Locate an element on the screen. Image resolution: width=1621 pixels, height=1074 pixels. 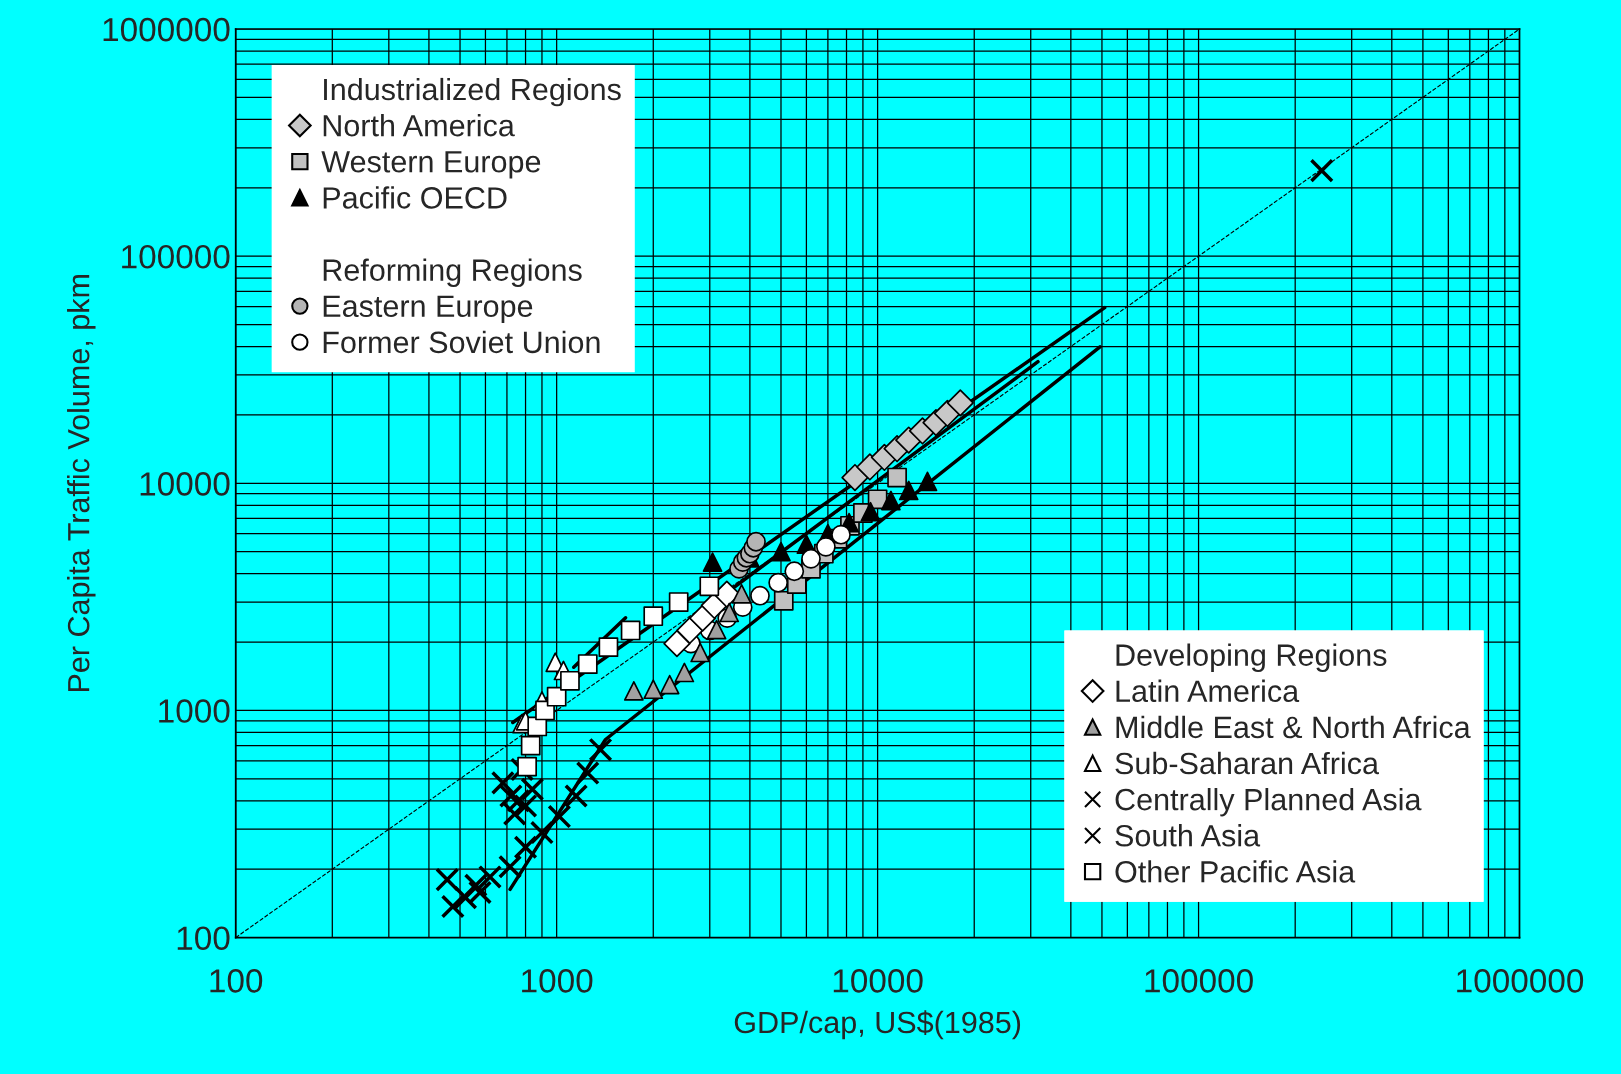
x-tick-label: 100000 is located at coordinates (1199, 981).